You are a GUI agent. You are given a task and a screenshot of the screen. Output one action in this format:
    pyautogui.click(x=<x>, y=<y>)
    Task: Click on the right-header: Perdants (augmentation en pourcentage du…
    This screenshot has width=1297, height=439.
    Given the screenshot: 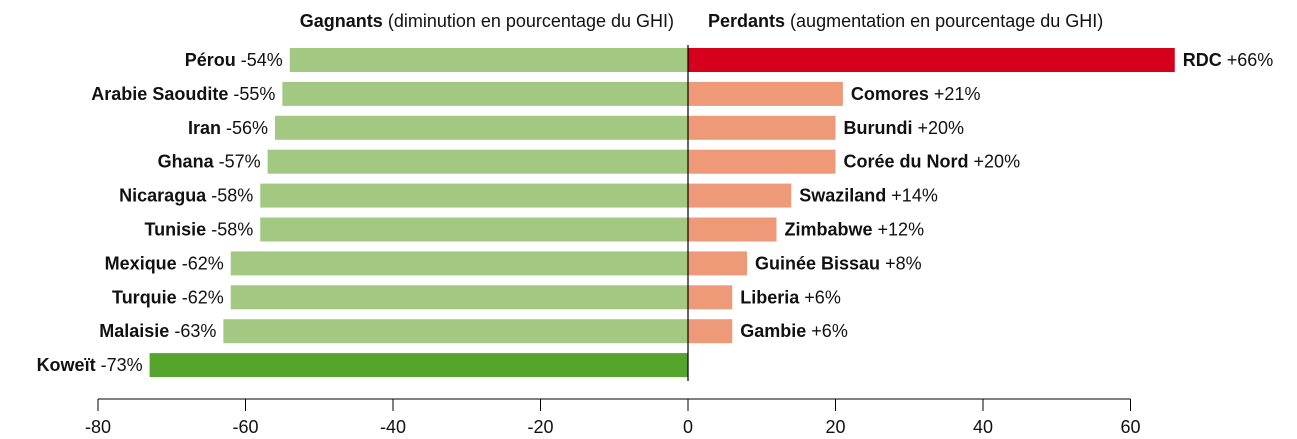 What is the action you would take?
    pyautogui.click(x=905, y=21)
    